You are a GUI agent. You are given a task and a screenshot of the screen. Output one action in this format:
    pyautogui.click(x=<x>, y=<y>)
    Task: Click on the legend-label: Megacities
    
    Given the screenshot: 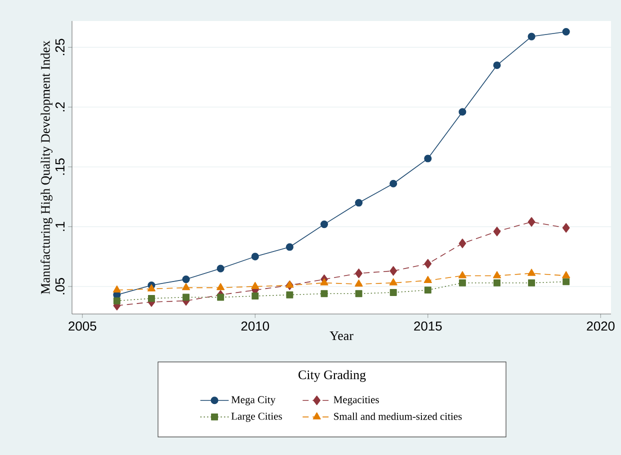 What is the action you would take?
    pyautogui.click(x=356, y=401)
    